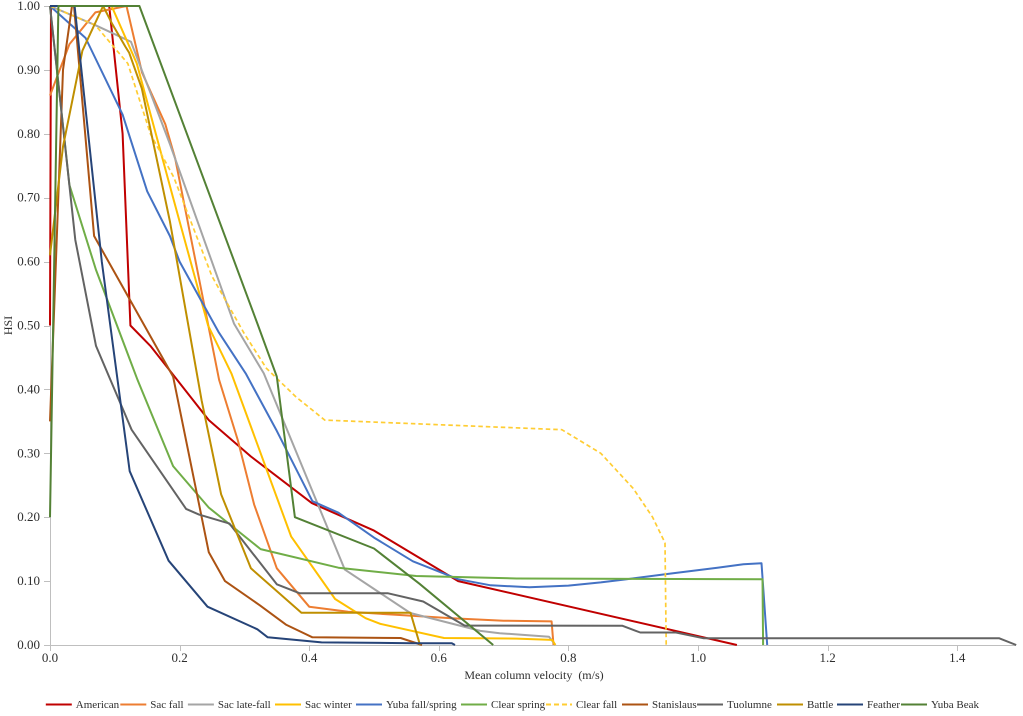 This screenshot has height=716, width=1023. I want to click on svg-text: 0.80, so click(28, 133).